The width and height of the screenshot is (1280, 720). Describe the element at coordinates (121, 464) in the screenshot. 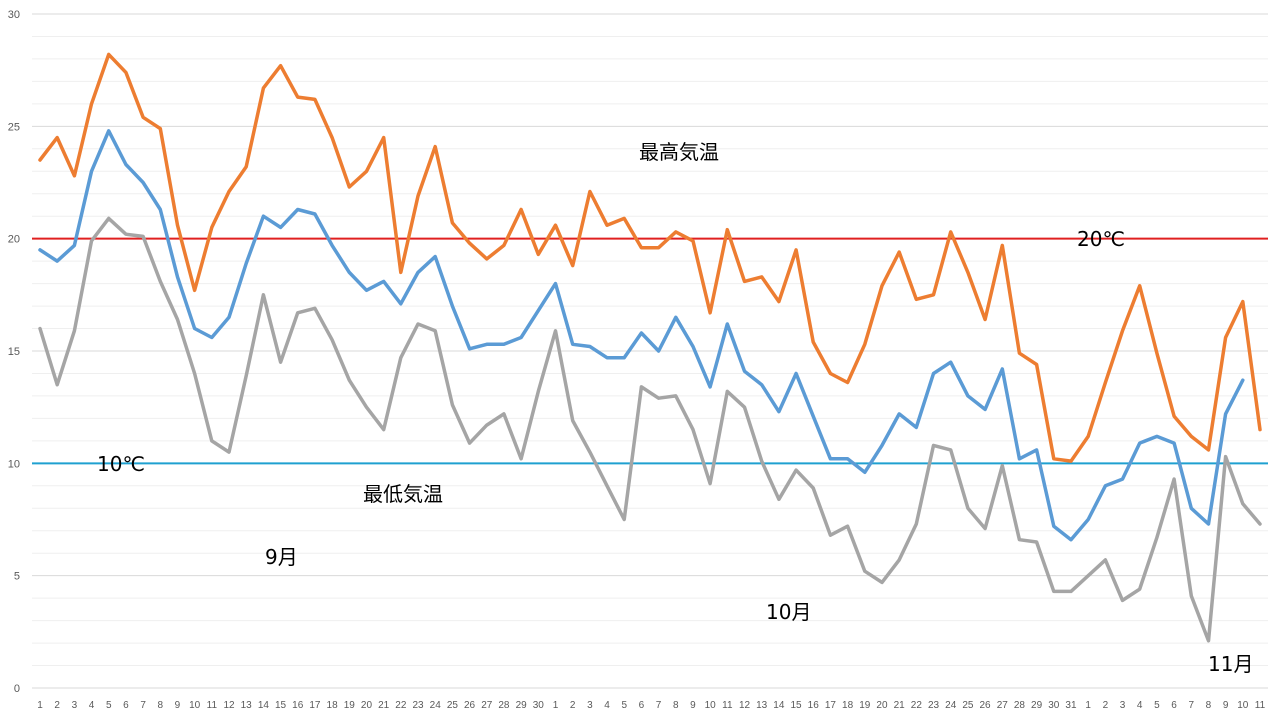

I see `ref-label-10: 10℃` at that location.